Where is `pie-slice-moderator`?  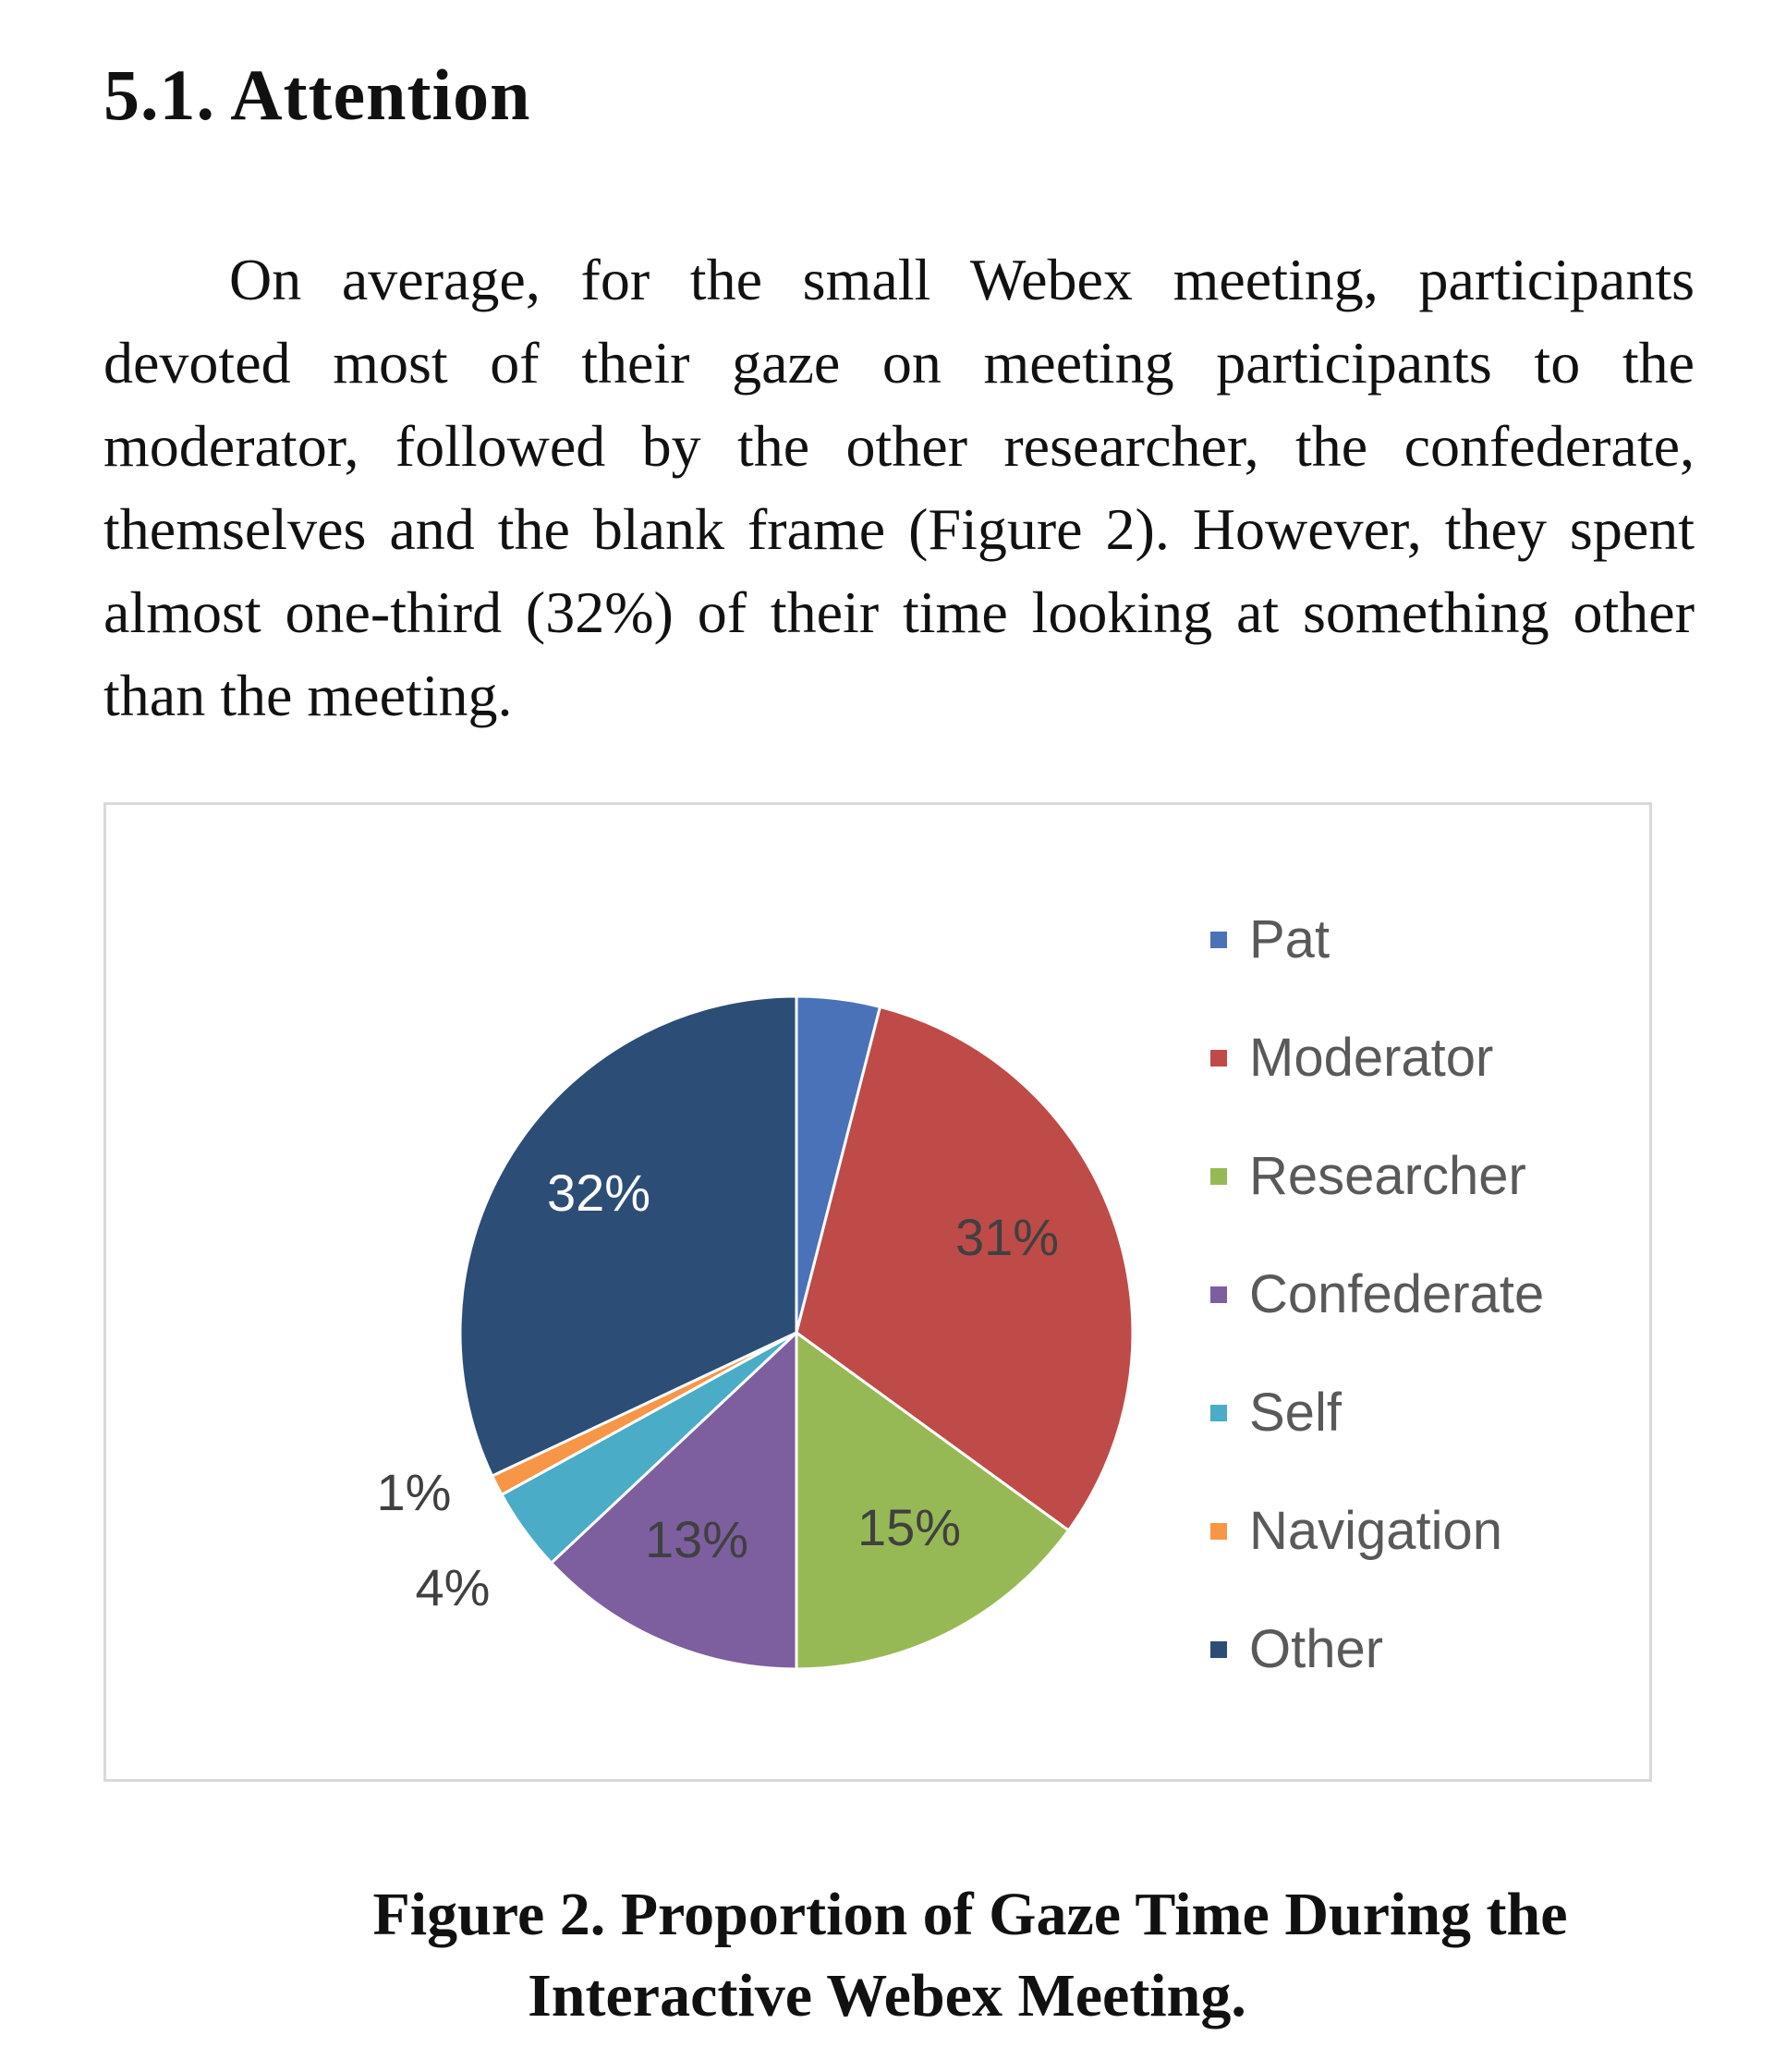 pie-slice-moderator is located at coordinates (965, 1269).